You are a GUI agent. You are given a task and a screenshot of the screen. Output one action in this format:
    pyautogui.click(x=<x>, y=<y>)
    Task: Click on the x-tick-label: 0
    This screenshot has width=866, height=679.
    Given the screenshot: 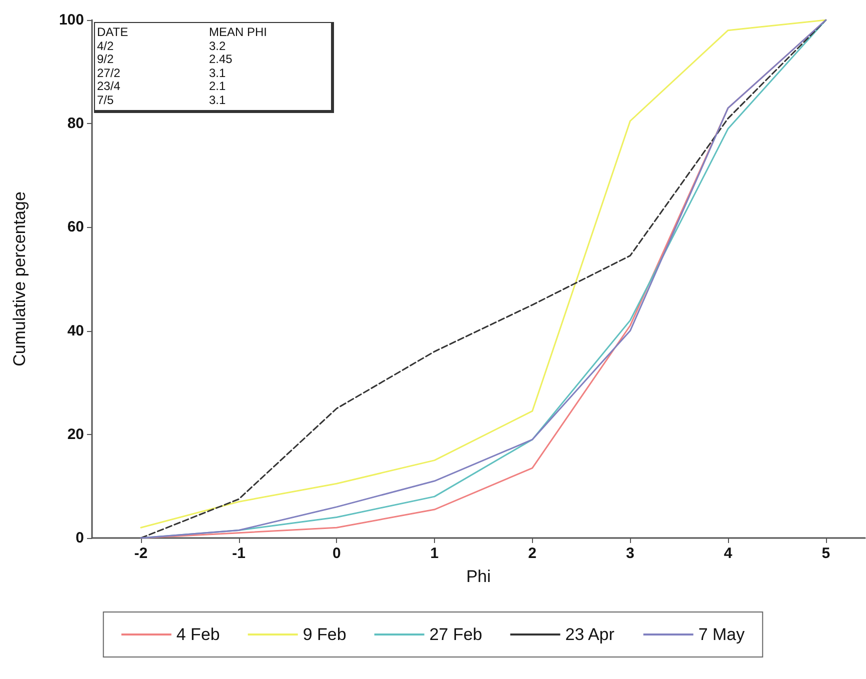 What is the action you would take?
    pyautogui.click(x=336, y=553)
    